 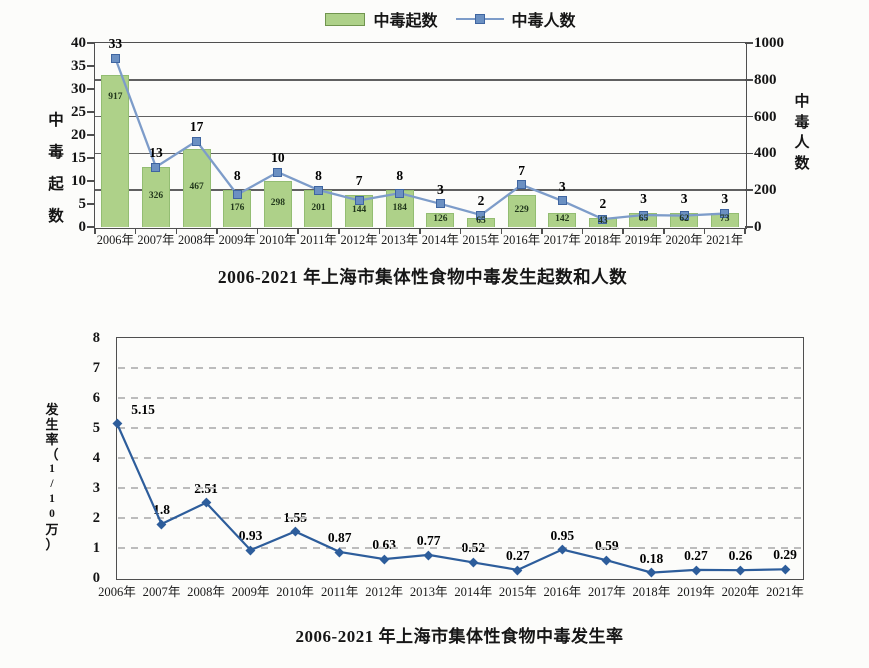 I want to click on top-left-axis-tick-label: 0, so click(x=82, y=227).